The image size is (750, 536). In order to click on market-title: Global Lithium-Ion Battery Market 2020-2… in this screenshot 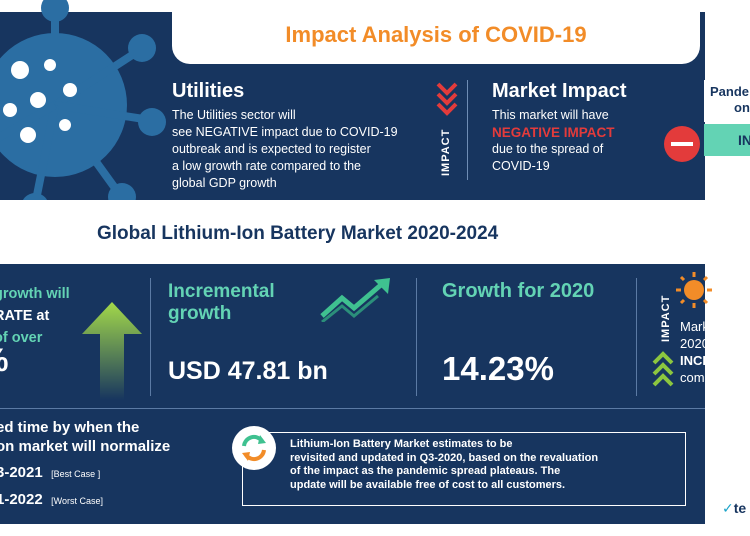, I will do `click(298, 233)`.